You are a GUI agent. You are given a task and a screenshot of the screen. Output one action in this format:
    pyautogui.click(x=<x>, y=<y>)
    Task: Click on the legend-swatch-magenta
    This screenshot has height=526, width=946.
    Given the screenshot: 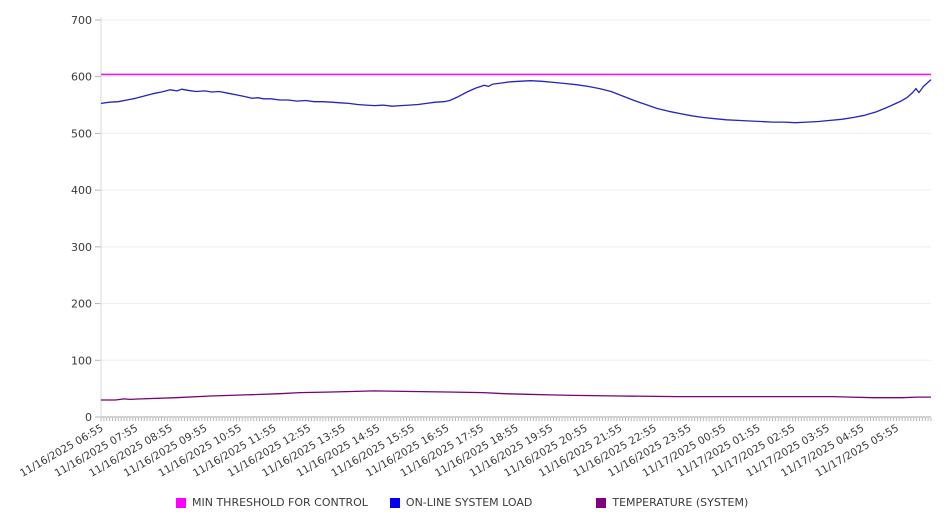 What is the action you would take?
    pyautogui.click(x=181, y=503)
    